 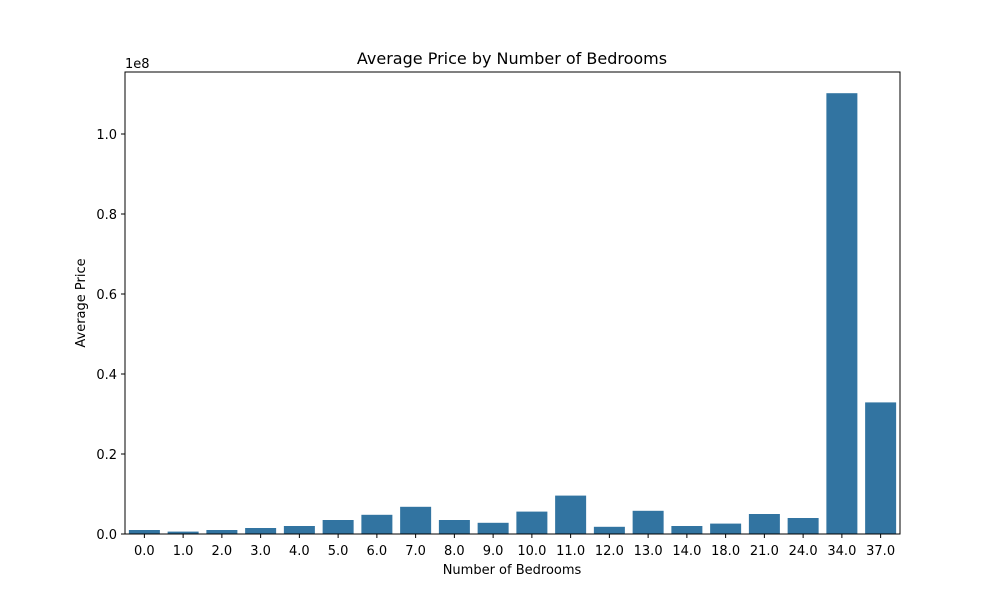 I want to click on bar-34.0, so click(x=842, y=313).